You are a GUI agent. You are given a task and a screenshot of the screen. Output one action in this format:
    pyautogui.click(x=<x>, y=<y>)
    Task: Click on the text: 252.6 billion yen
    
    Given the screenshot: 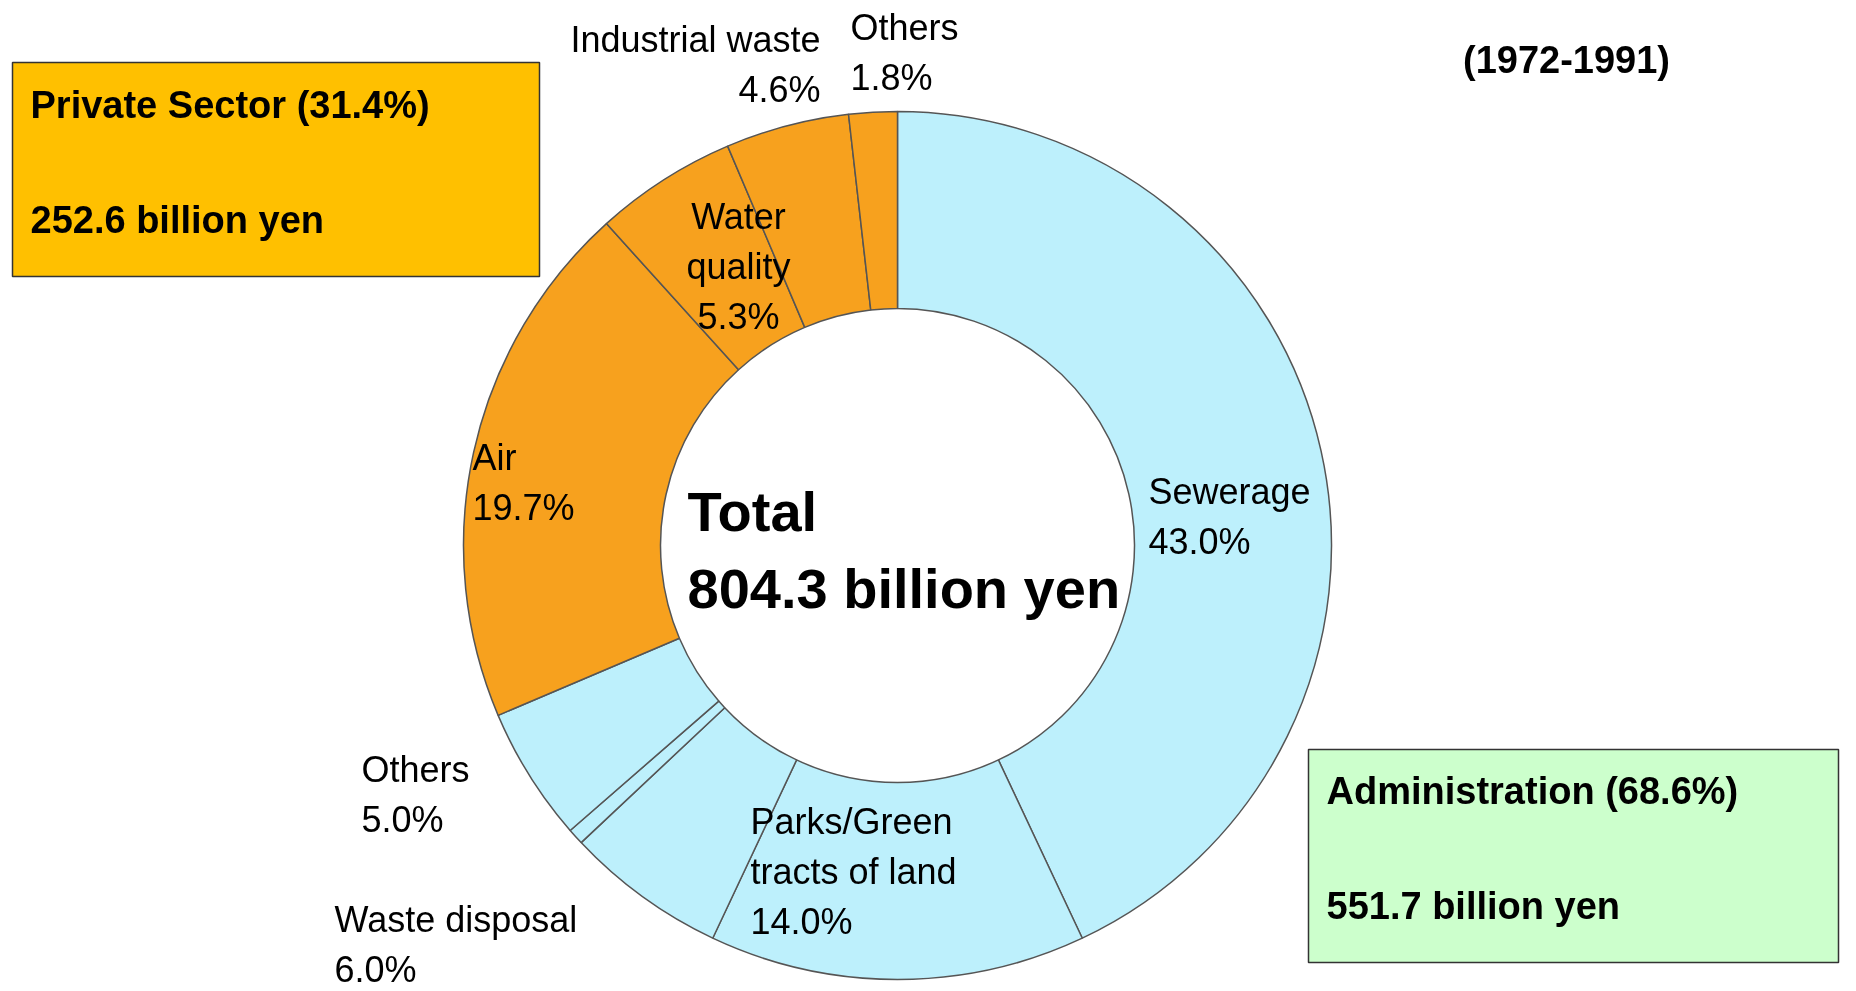 What is the action you would take?
    pyautogui.click(x=177, y=219)
    